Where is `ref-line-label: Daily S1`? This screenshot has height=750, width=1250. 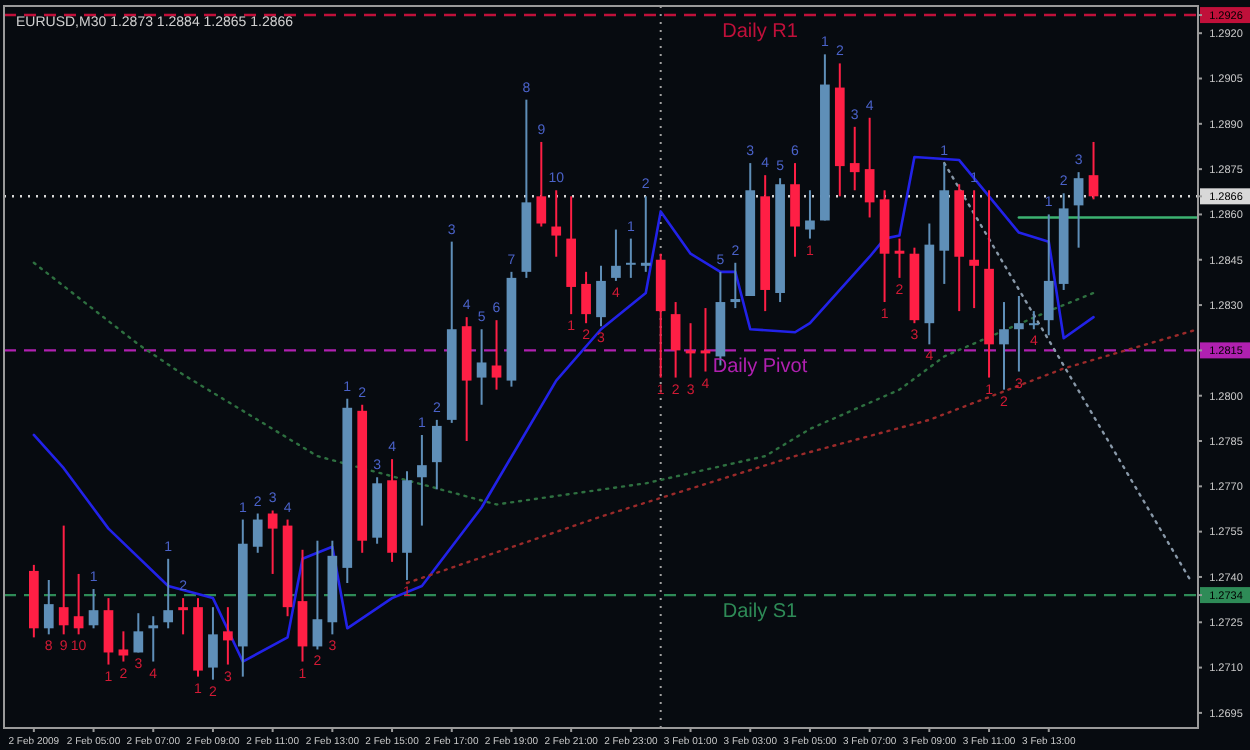 ref-line-label: Daily S1 is located at coordinates (760, 612).